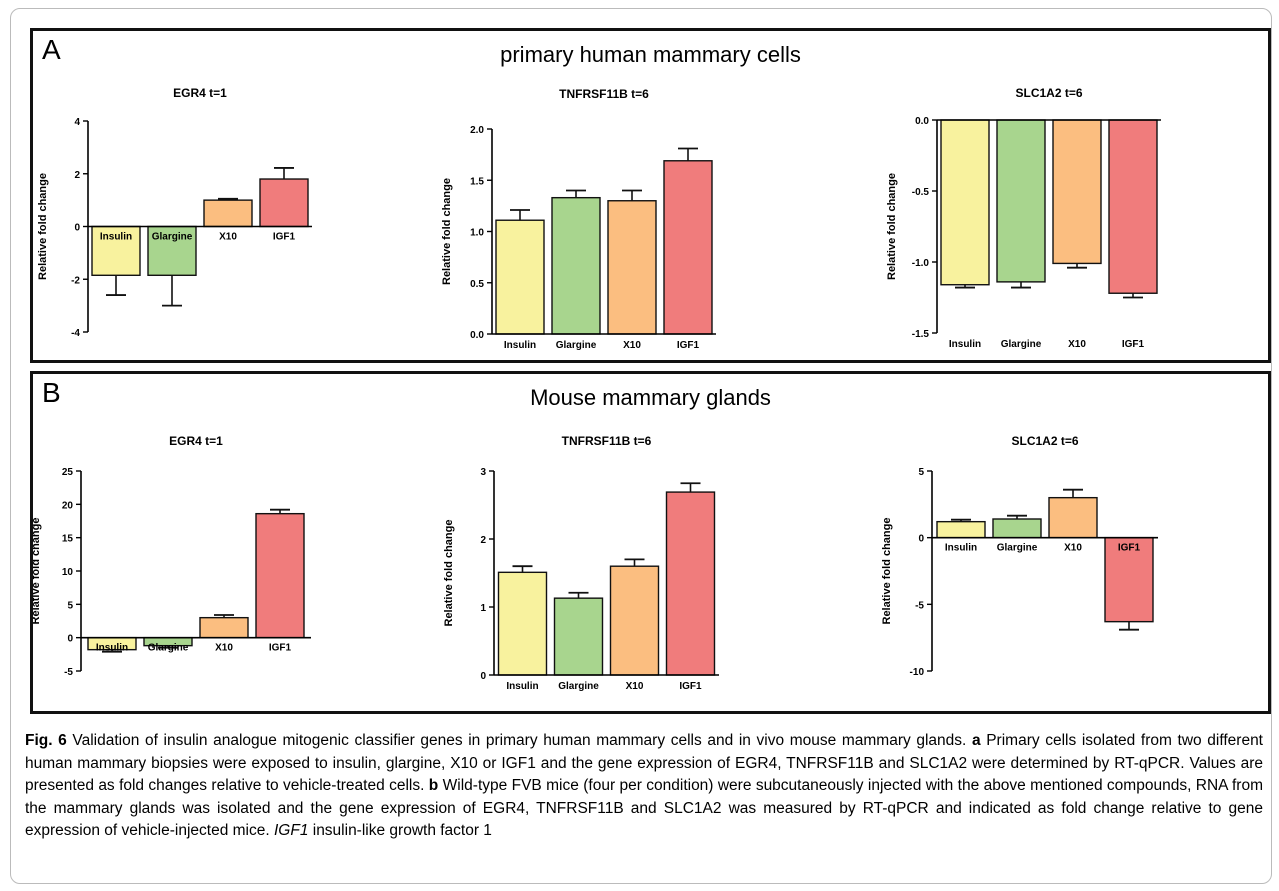 The image size is (1279, 891). I want to click on caption-abbr-def: insulin-like growth factor 1, so click(400, 830).